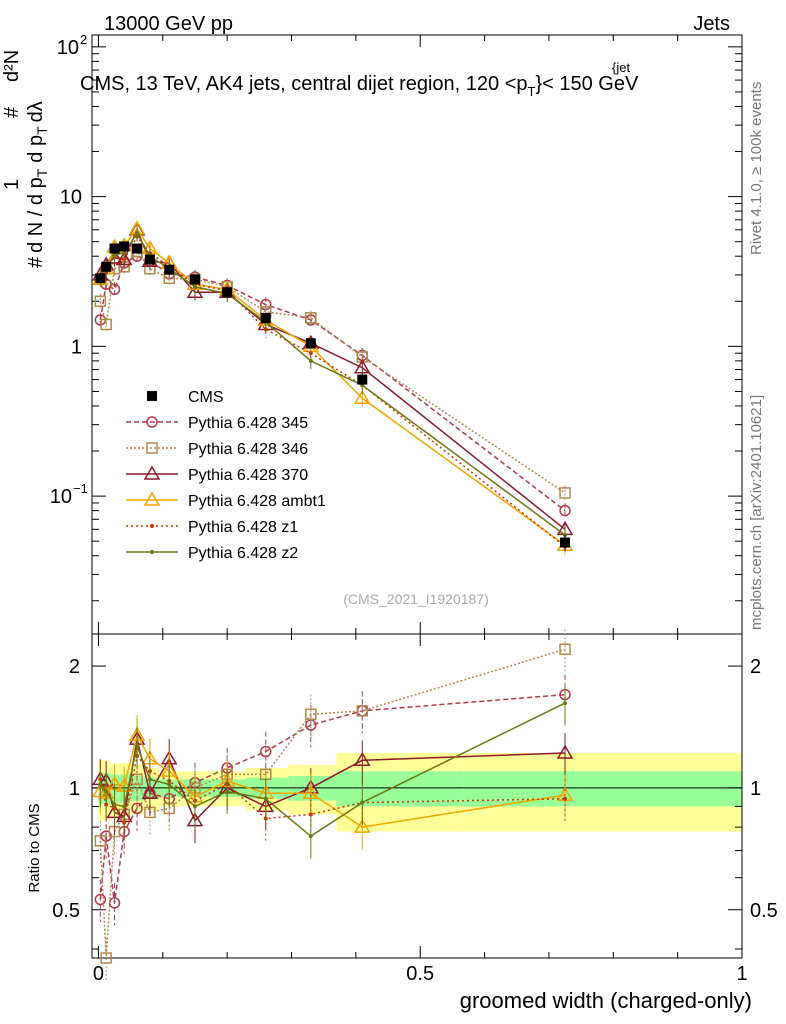  What do you see at coordinates (12, 184) in the screenshot?
I see `ylabel-main-numerator: 1` at bounding box center [12, 184].